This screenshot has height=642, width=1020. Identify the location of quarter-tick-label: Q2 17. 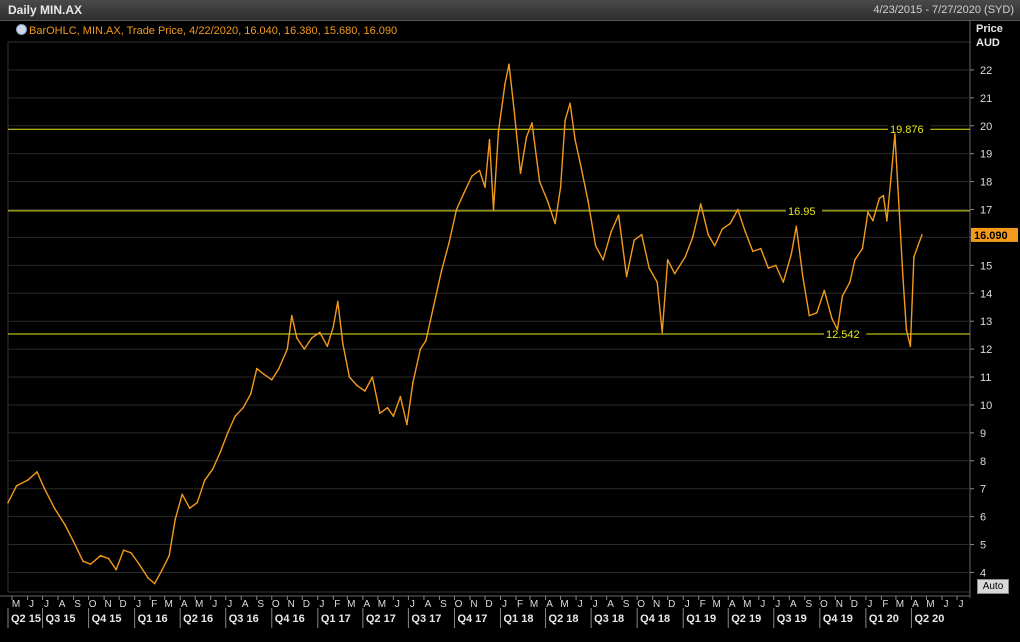
(381, 619).